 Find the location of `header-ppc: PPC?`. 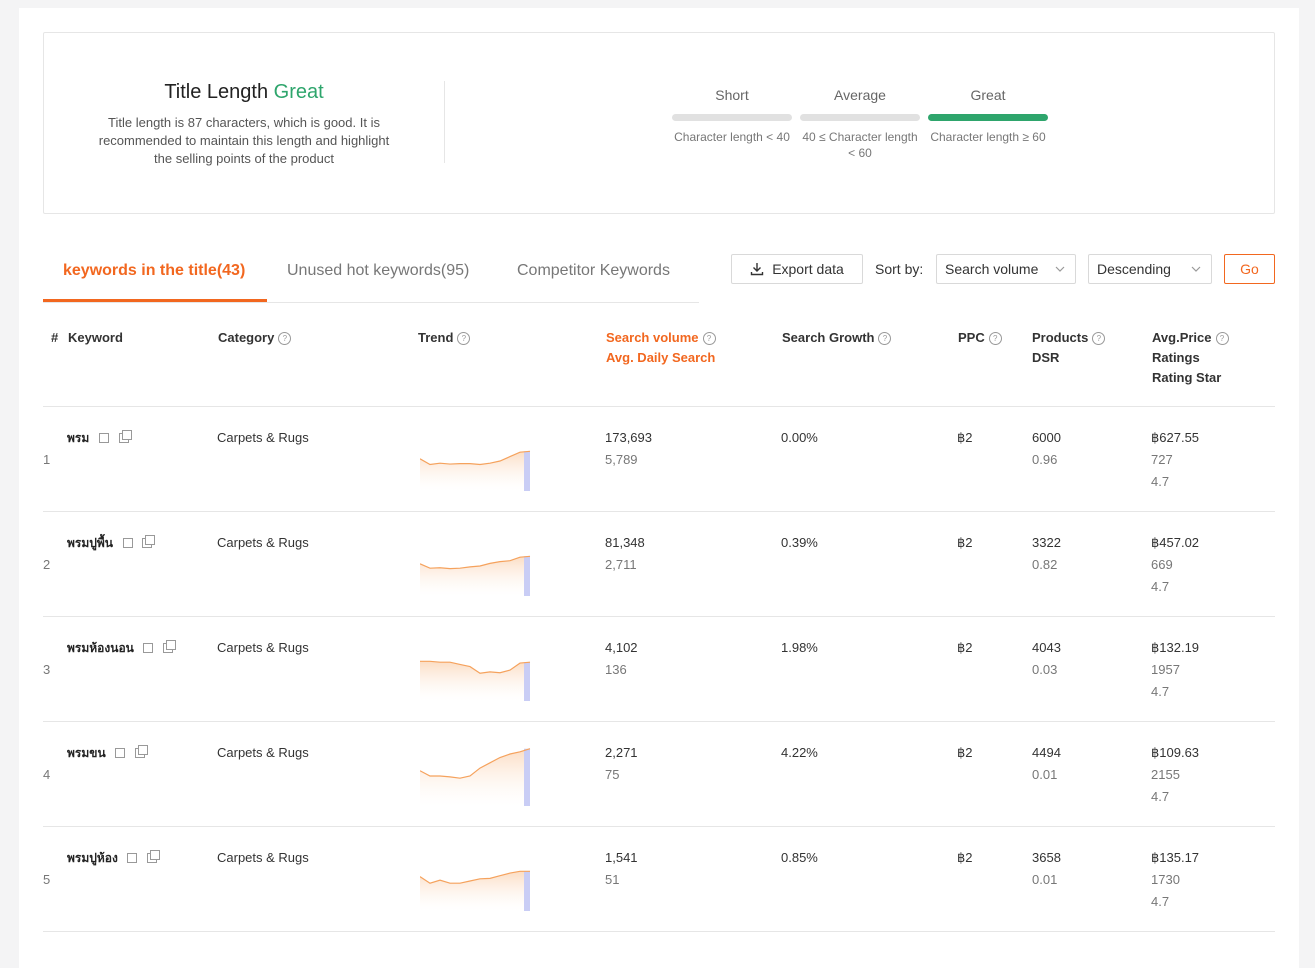

header-ppc: PPC? is located at coordinates (980, 338).